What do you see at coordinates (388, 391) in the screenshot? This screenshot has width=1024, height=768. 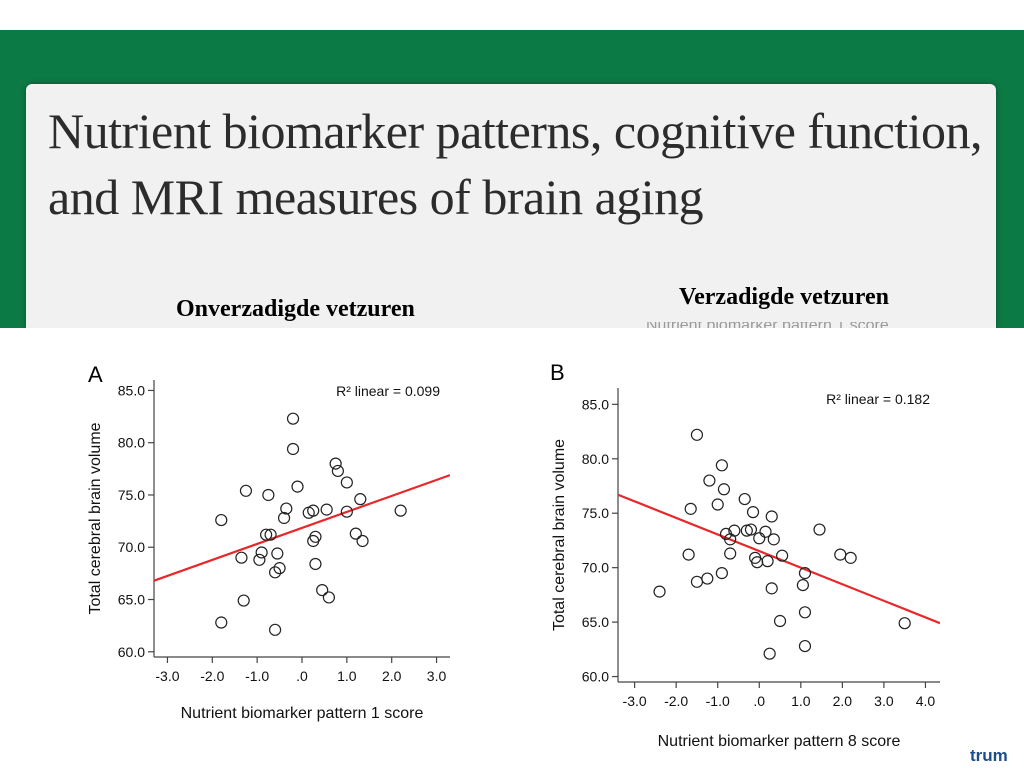 I see `r2-annotation: R² linear = 0.099` at bounding box center [388, 391].